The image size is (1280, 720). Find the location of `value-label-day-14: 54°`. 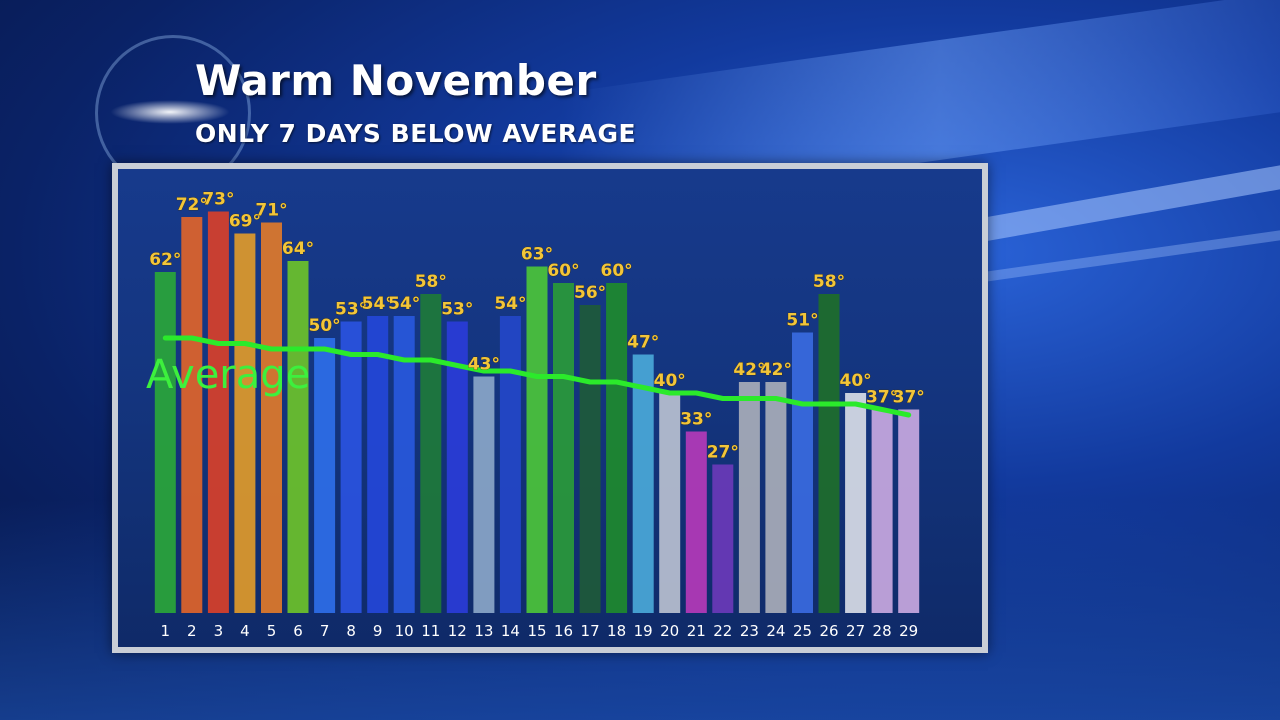

value-label-day-14: 54° is located at coordinates (510, 304).